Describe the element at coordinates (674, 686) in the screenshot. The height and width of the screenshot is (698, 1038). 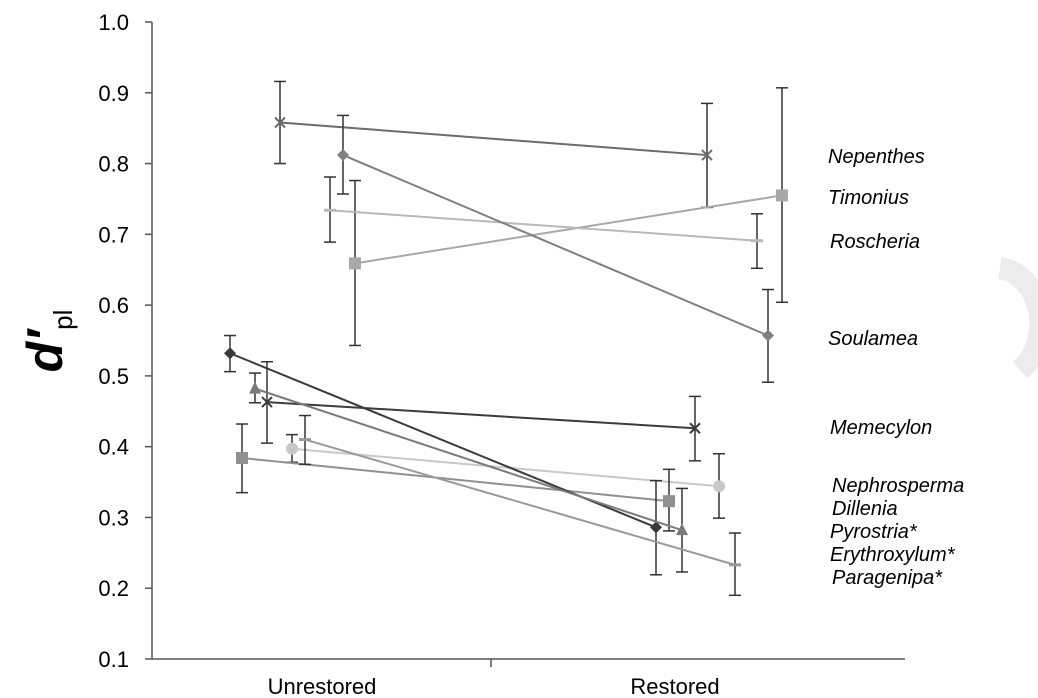
I see `x-category-label: Restored` at that location.